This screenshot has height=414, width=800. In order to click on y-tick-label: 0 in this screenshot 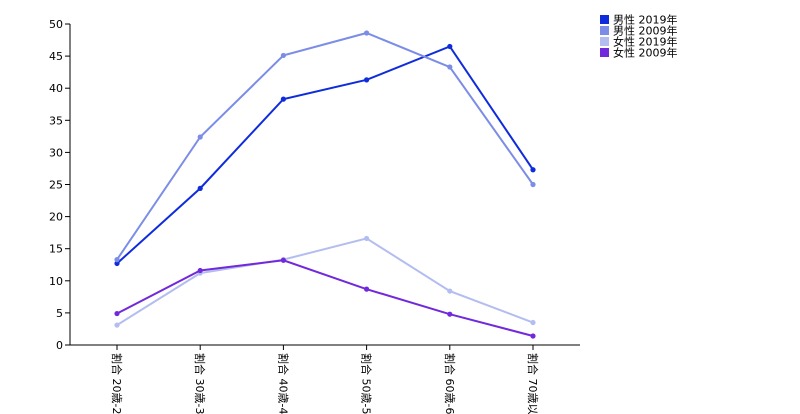, I will do `click(59, 345)`.